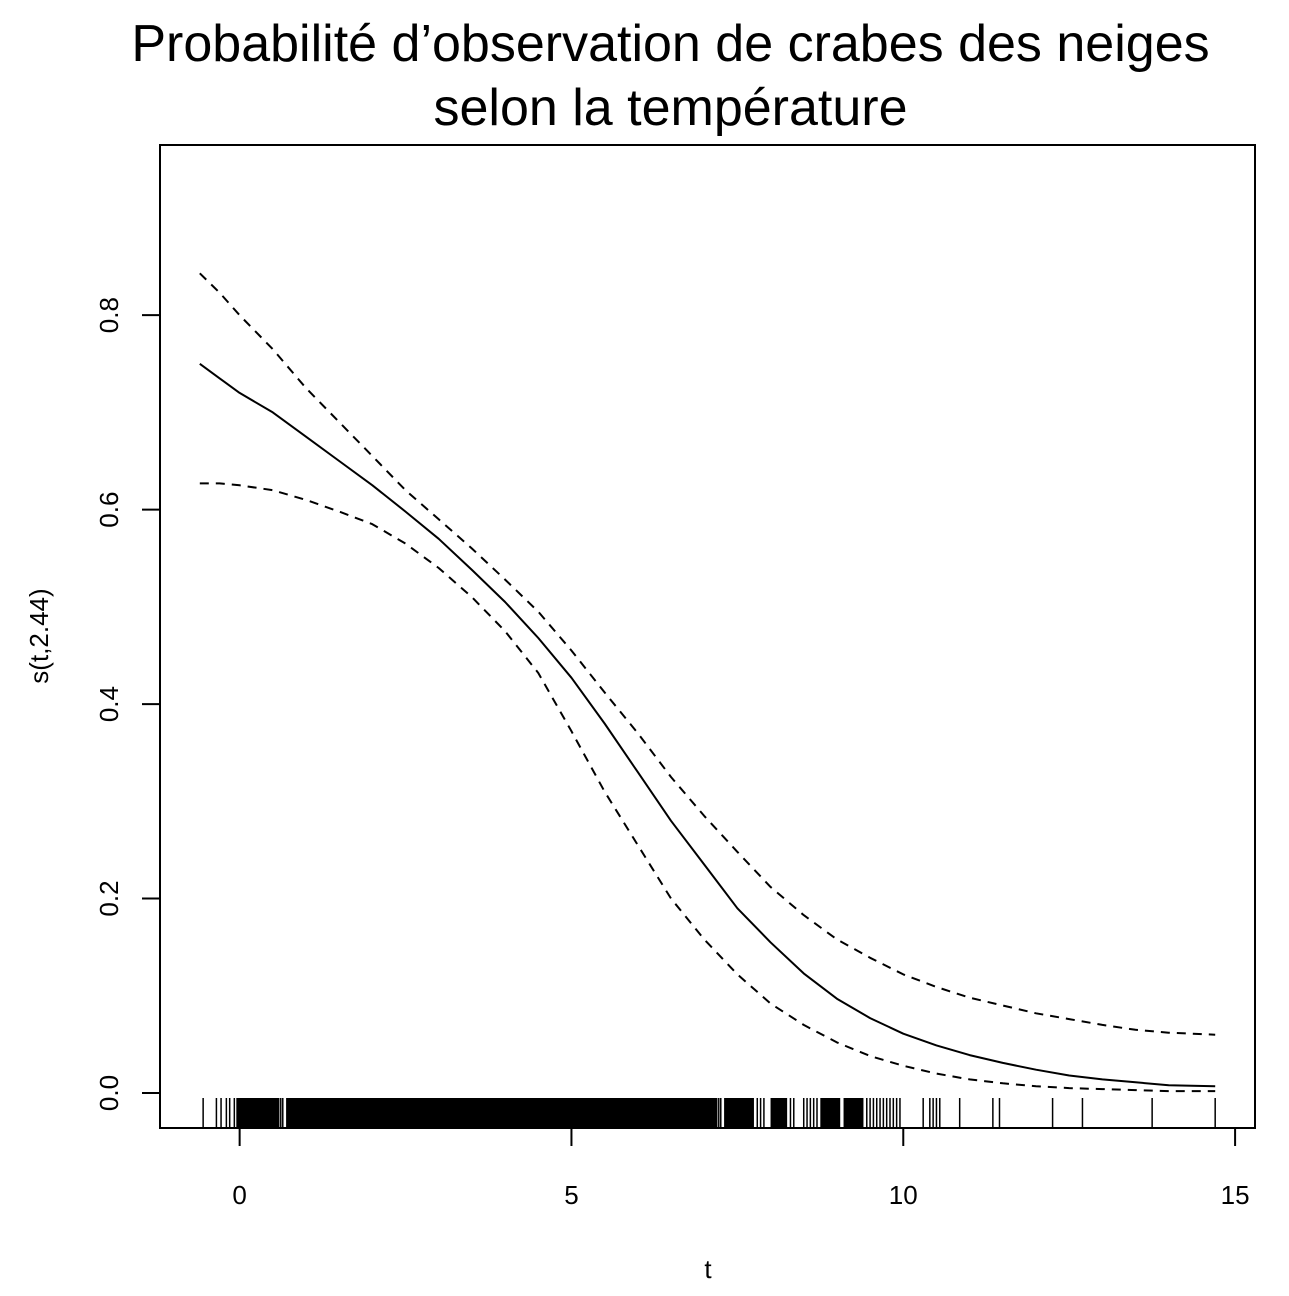  What do you see at coordinates (127, 704) in the screenshot?
I see `y-axis: 0.0 0.2 0.4 0.6 0.8` at bounding box center [127, 704].